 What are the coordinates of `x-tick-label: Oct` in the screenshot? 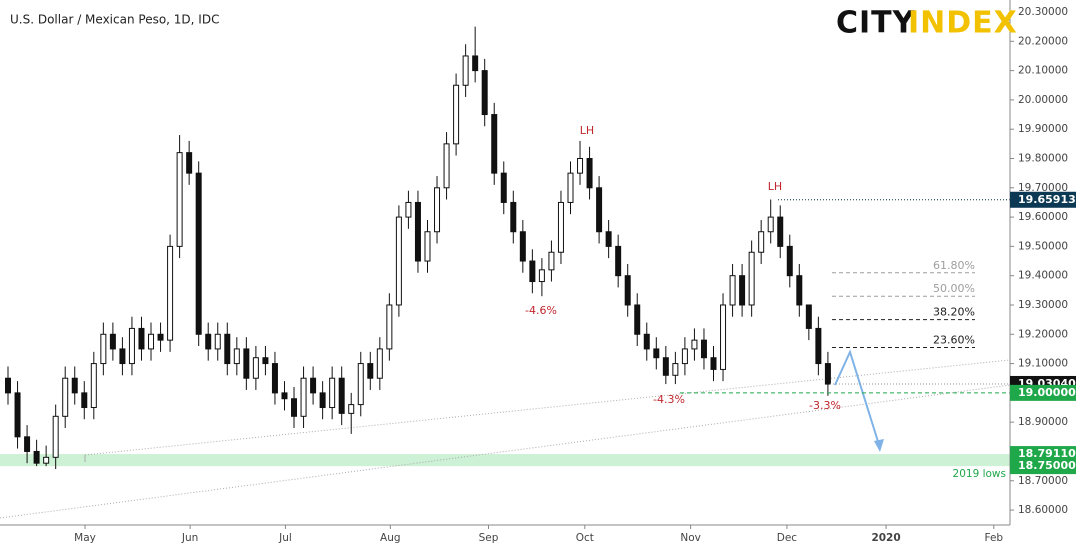 It's located at (585, 538).